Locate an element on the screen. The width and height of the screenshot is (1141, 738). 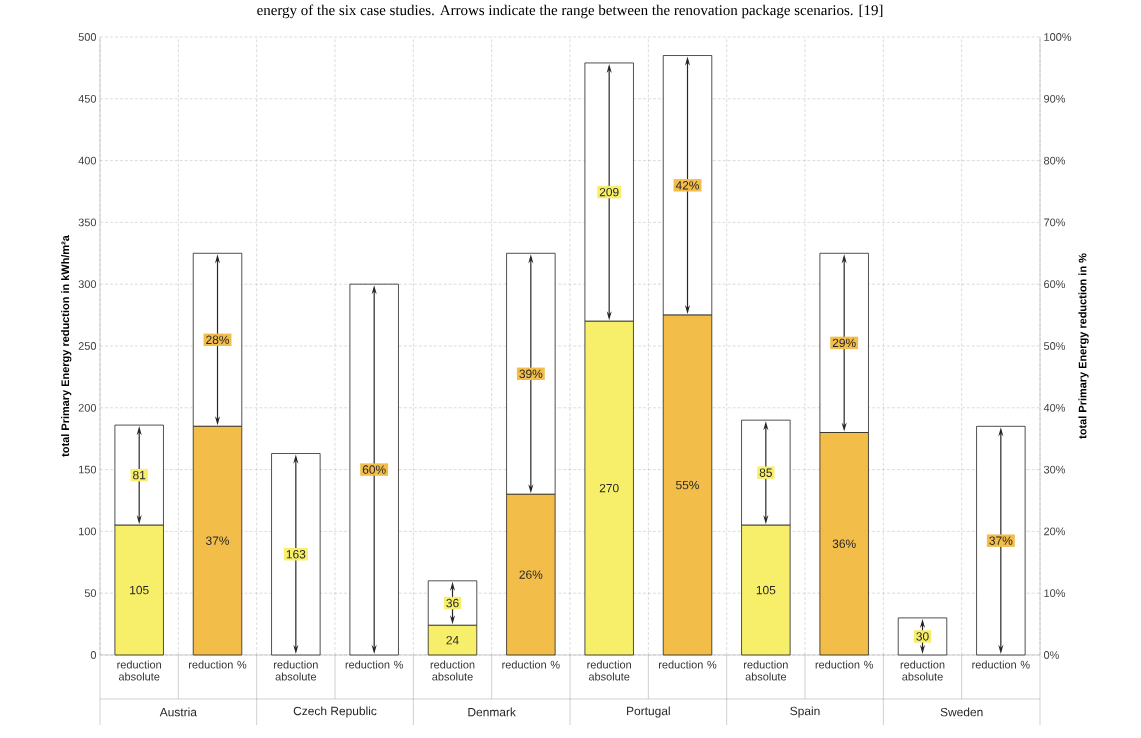
data-label: 55% is located at coordinates (688, 485).